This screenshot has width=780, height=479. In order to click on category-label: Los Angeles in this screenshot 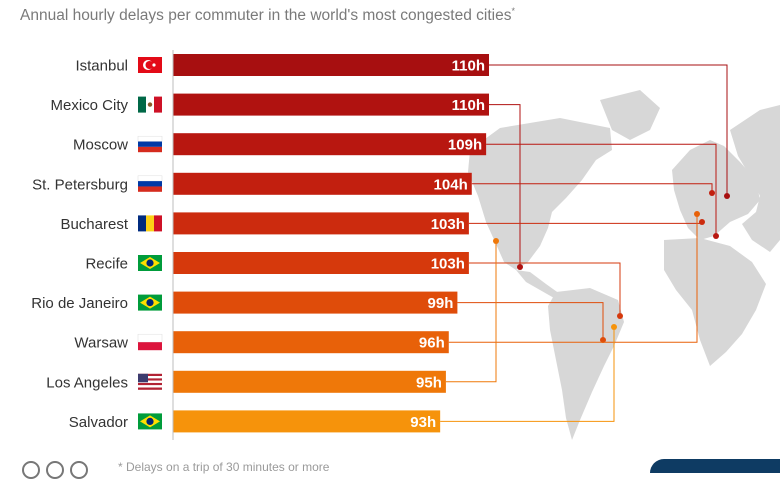, I will do `click(87, 382)`.